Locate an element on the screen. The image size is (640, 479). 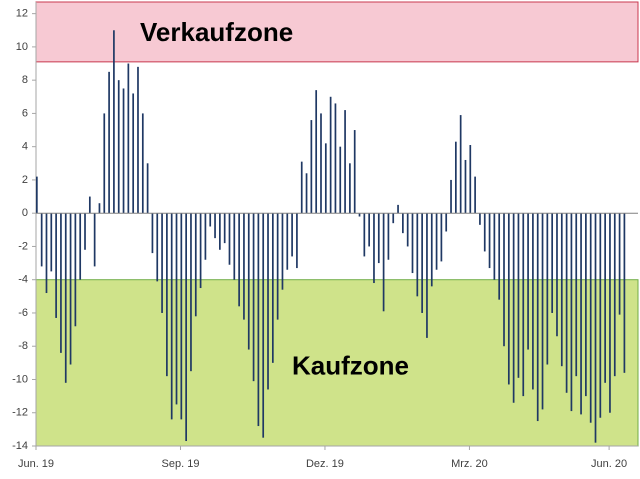
y-tick-label: 4 is located at coordinates (25, 147).